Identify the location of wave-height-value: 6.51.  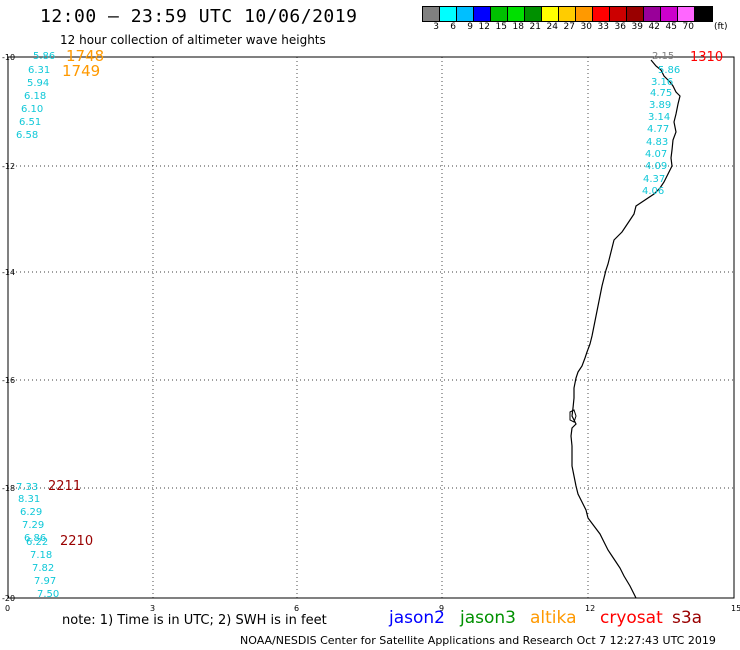
(30, 122).